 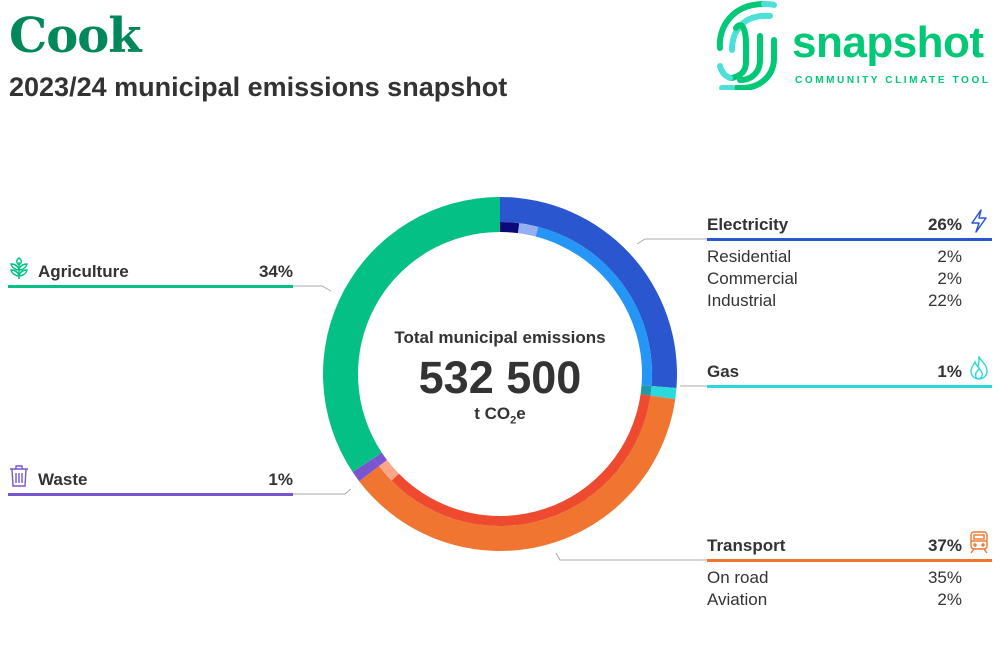 What do you see at coordinates (979, 368) in the screenshot?
I see `flame-icon` at bounding box center [979, 368].